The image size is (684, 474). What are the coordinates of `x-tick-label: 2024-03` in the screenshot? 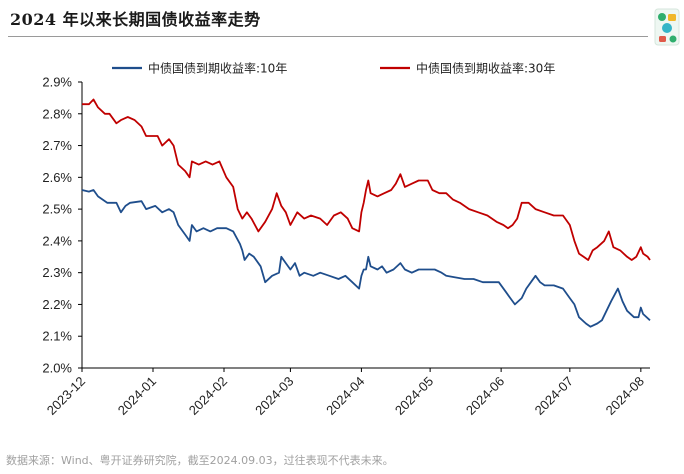 It's located at (274, 396).